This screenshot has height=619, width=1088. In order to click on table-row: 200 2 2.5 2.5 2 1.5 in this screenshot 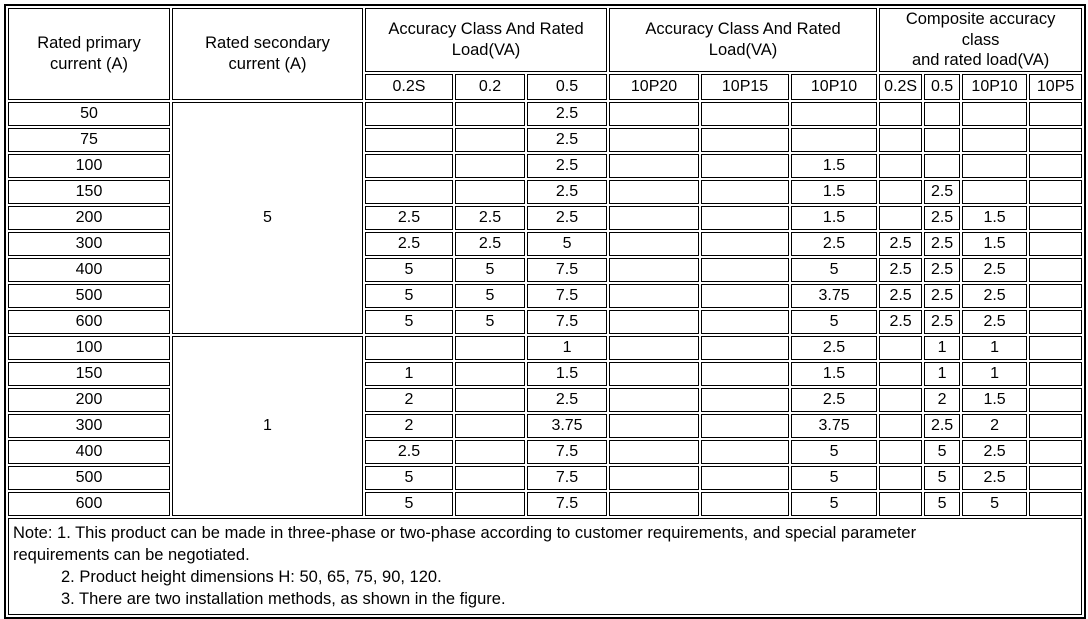, I will do `click(545, 399)`.